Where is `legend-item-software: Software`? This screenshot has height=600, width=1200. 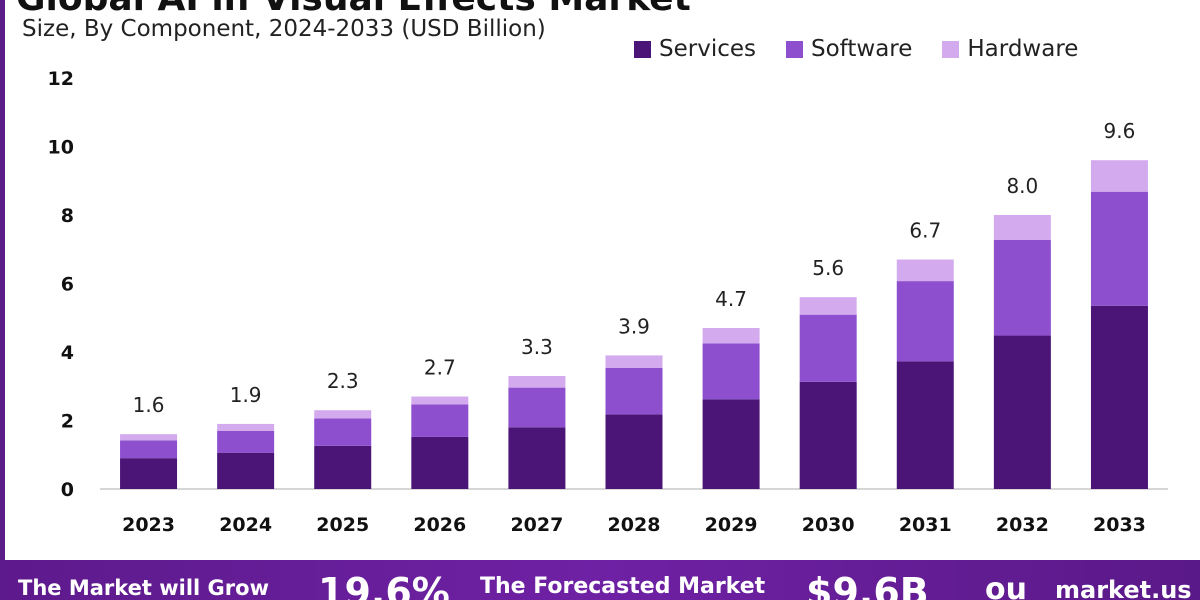
legend-item-software: Software is located at coordinates (849, 49).